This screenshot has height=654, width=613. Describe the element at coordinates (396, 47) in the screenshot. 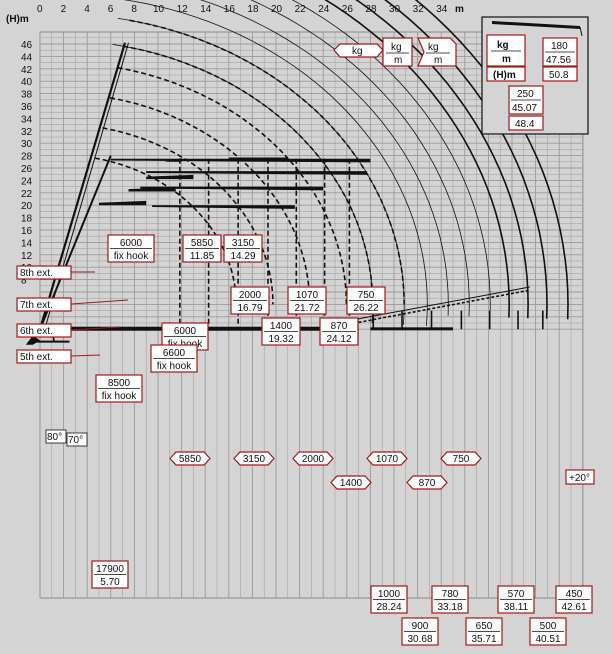

I see `legend-kg-m-top: kg` at that location.